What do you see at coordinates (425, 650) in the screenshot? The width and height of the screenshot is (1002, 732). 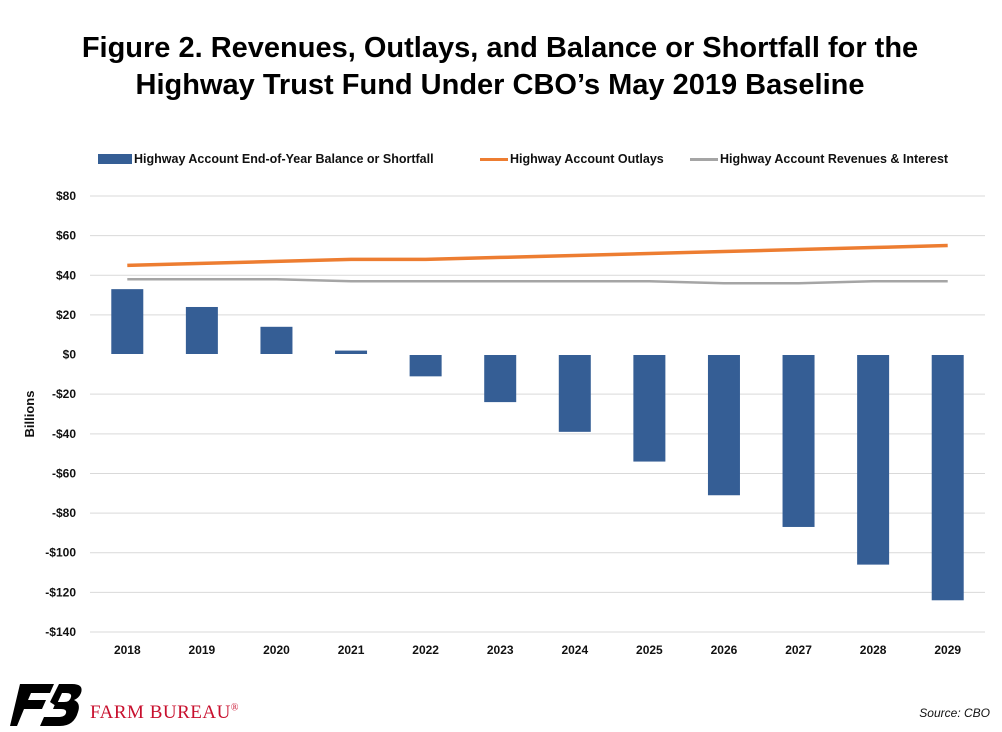 I see `x-tick-label: 2022` at bounding box center [425, 650].